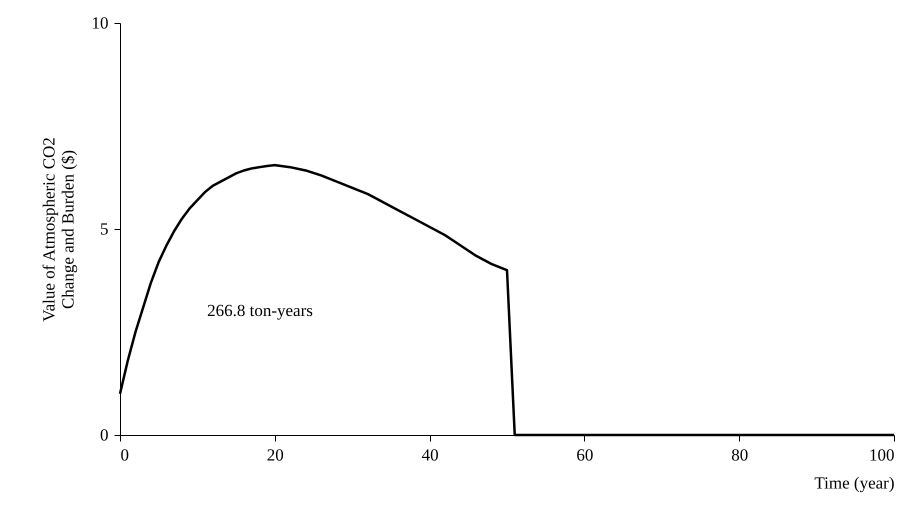 This screenshot has width=917, height=518. What do you see at coordinates (881, 455) in the screenshot?
I see `x-tick-label: 100` at bounding box center [881, 455].